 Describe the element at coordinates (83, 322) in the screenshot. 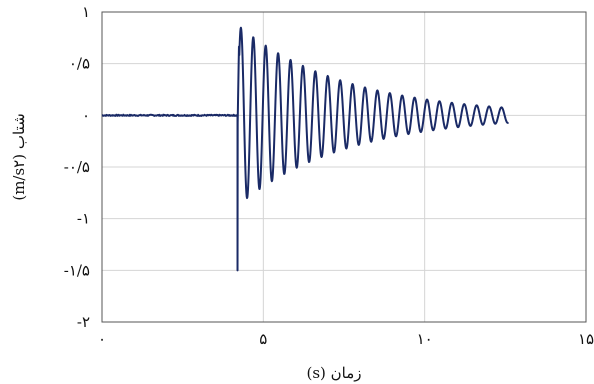

I see `y-tick-label: -۲` at that location.